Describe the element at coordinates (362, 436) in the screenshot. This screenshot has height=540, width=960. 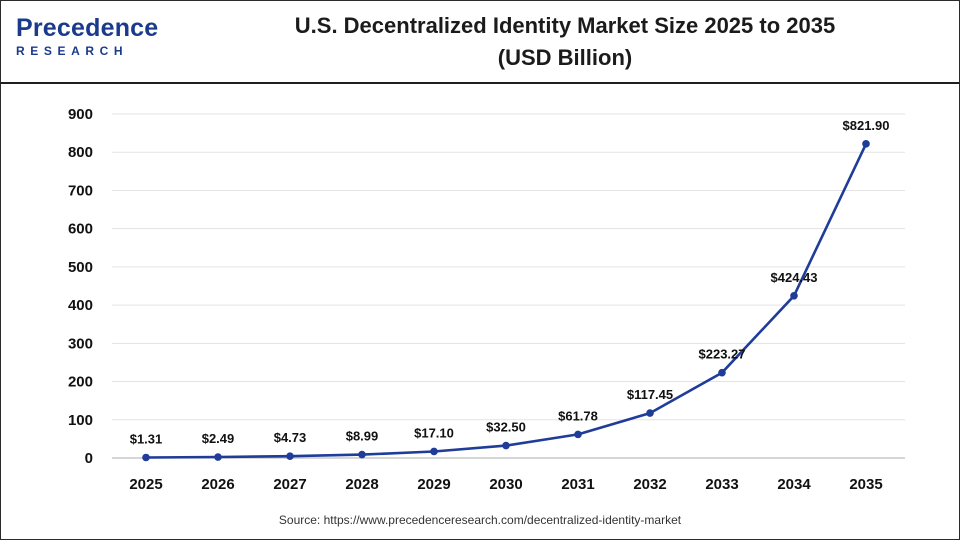
I see `data-label-2028: $8.99` at that location.